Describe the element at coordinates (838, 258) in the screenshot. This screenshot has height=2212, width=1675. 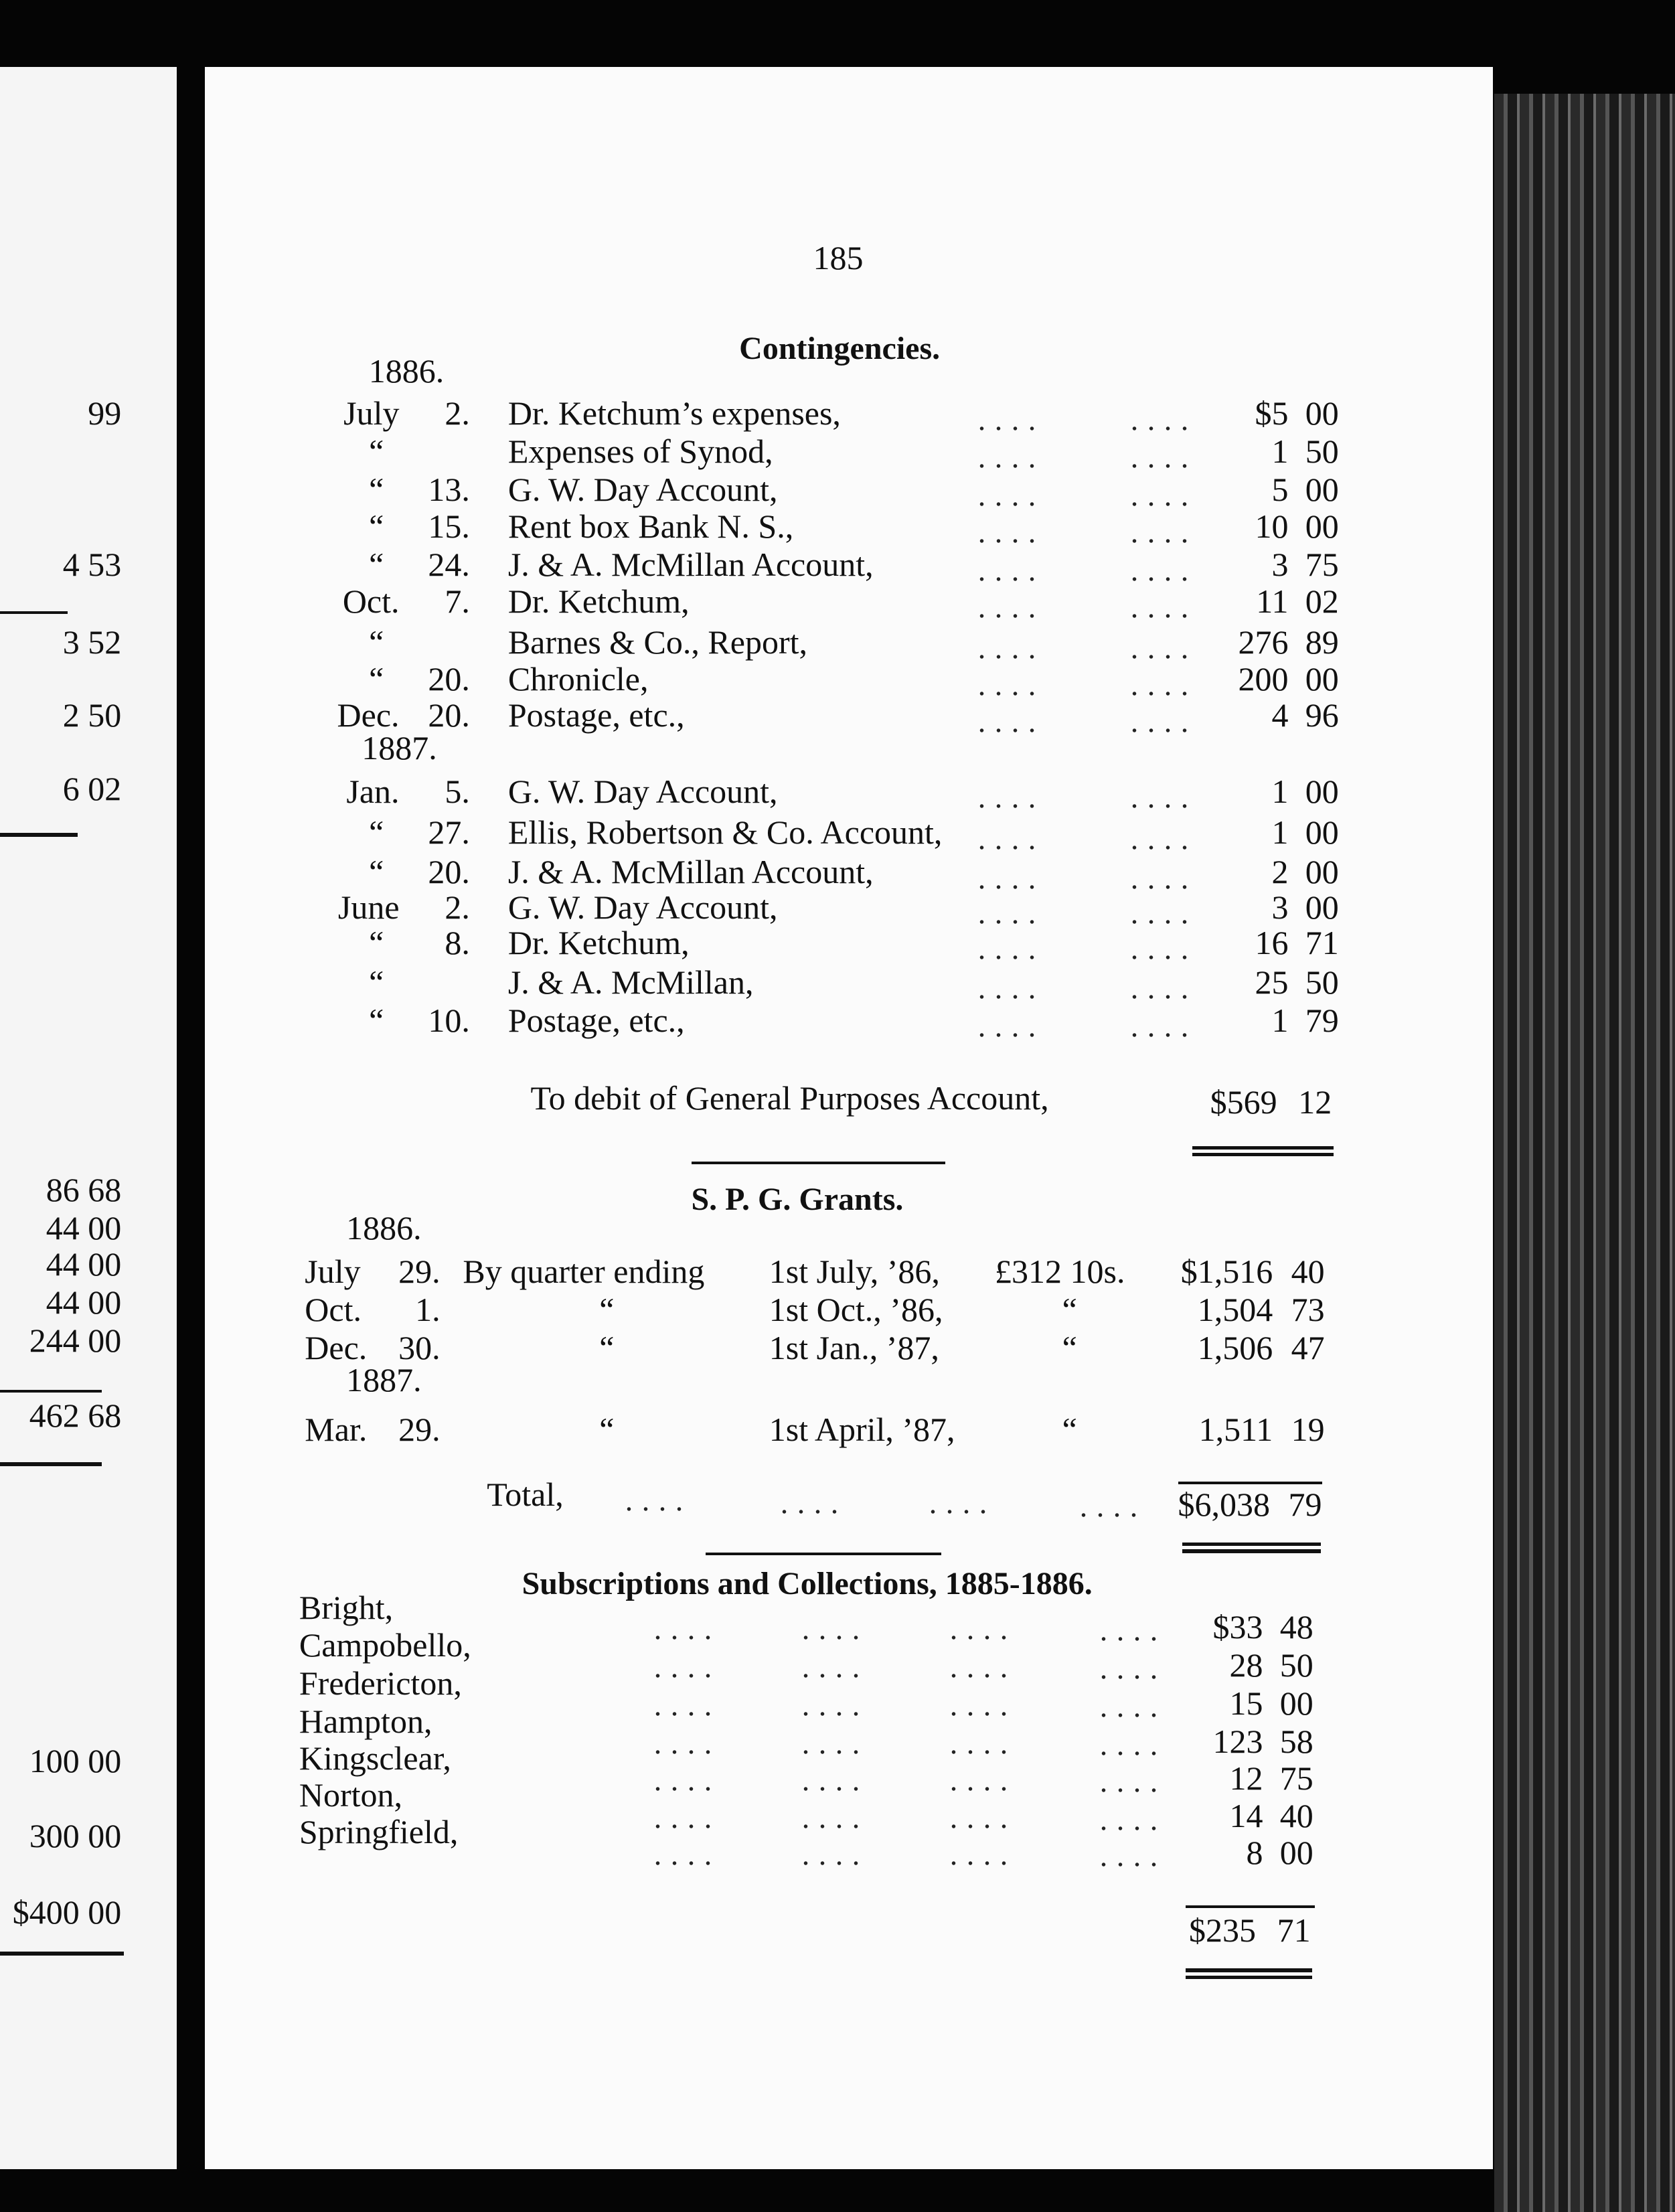
I see `page-number: 185` at that location.